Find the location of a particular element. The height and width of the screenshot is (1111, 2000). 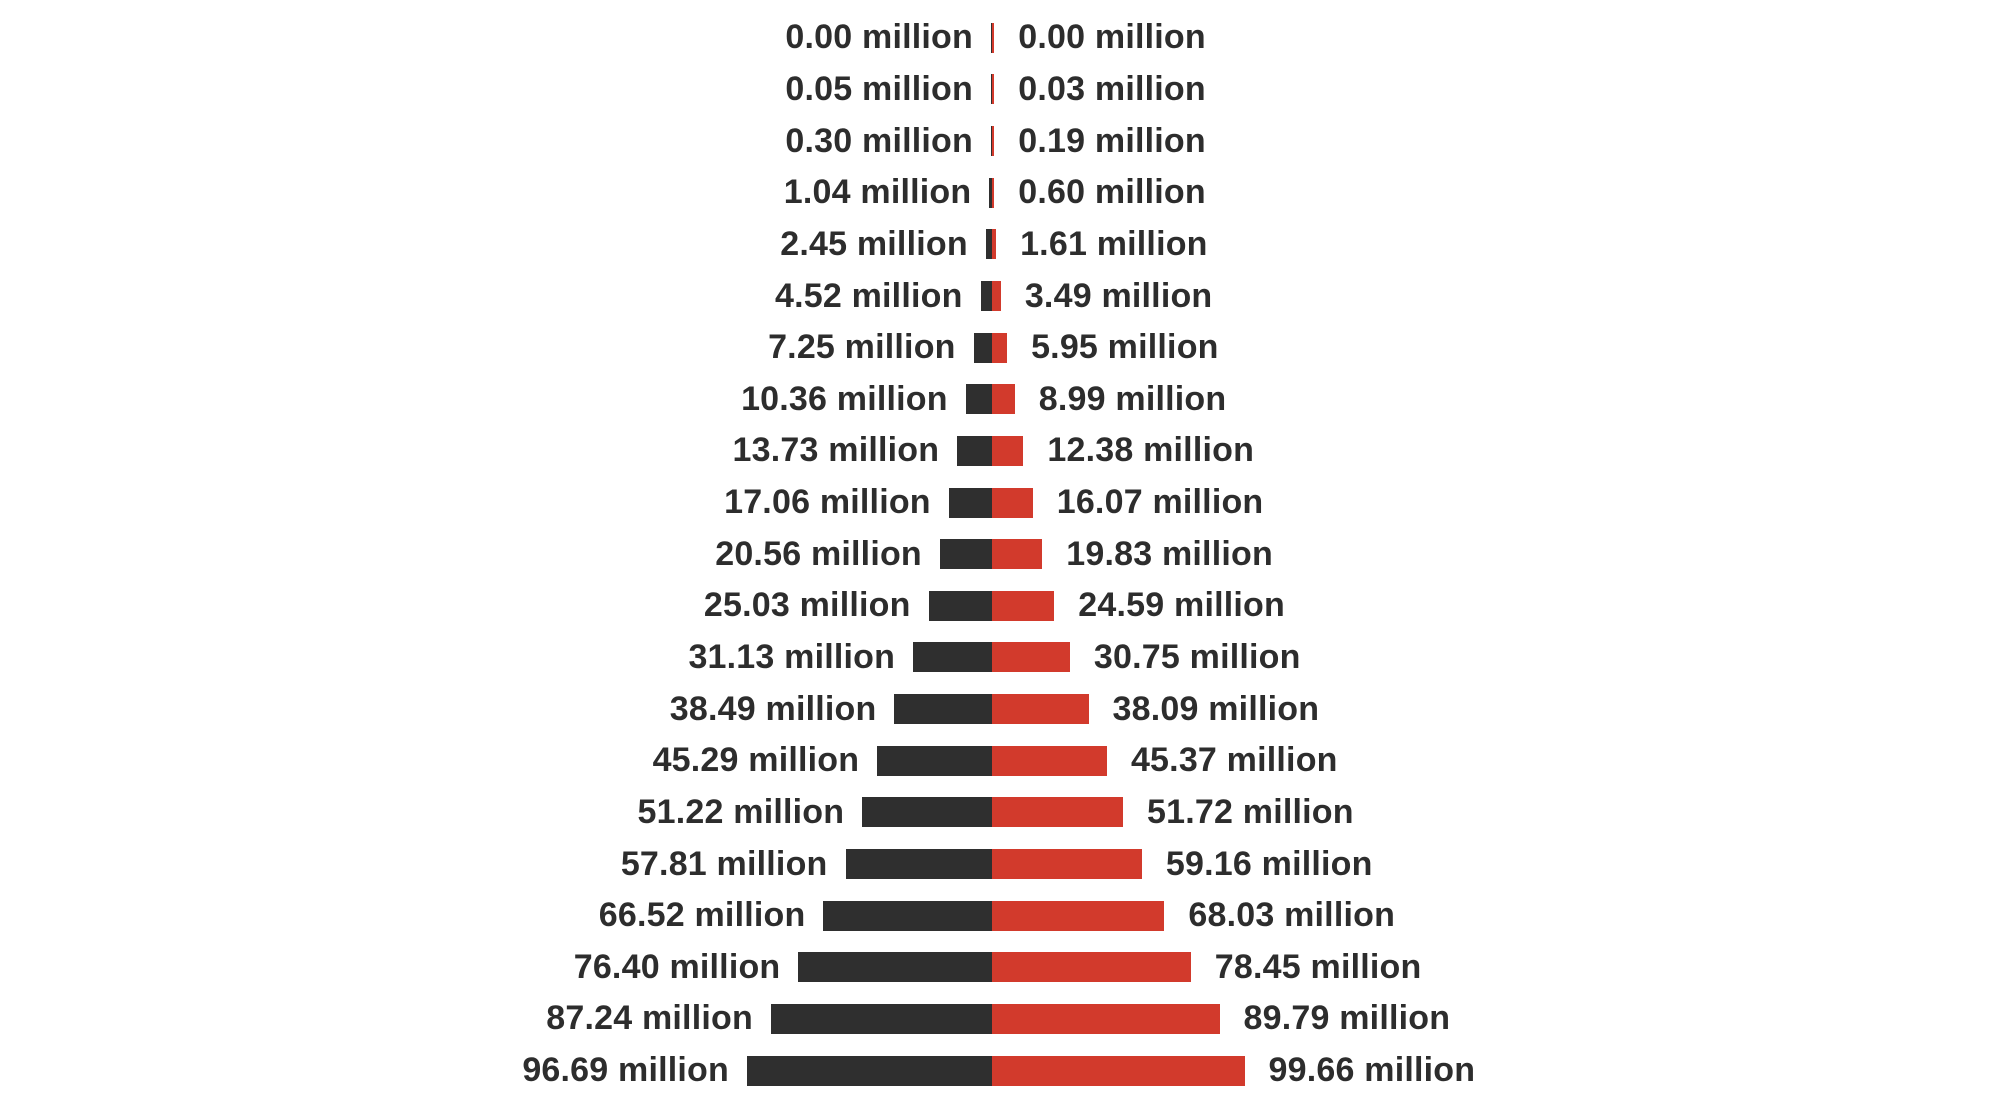

left-value-label: 0.05 million is located at coordinates (879, 88).